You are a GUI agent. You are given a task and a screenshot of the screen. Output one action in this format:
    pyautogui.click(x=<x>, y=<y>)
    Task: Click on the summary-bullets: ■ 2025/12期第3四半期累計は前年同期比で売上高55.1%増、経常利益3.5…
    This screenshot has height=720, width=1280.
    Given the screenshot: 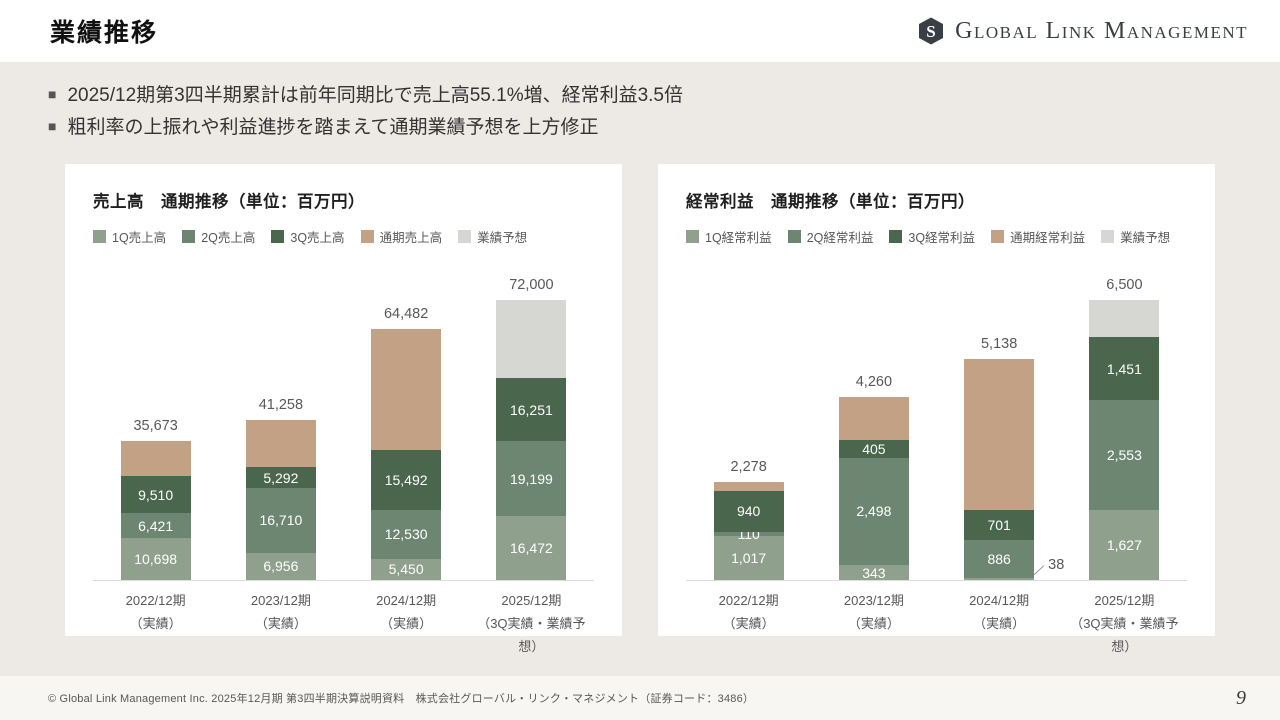 What is the action you would take?
    pyautogui.click(x=664, y=111)
    